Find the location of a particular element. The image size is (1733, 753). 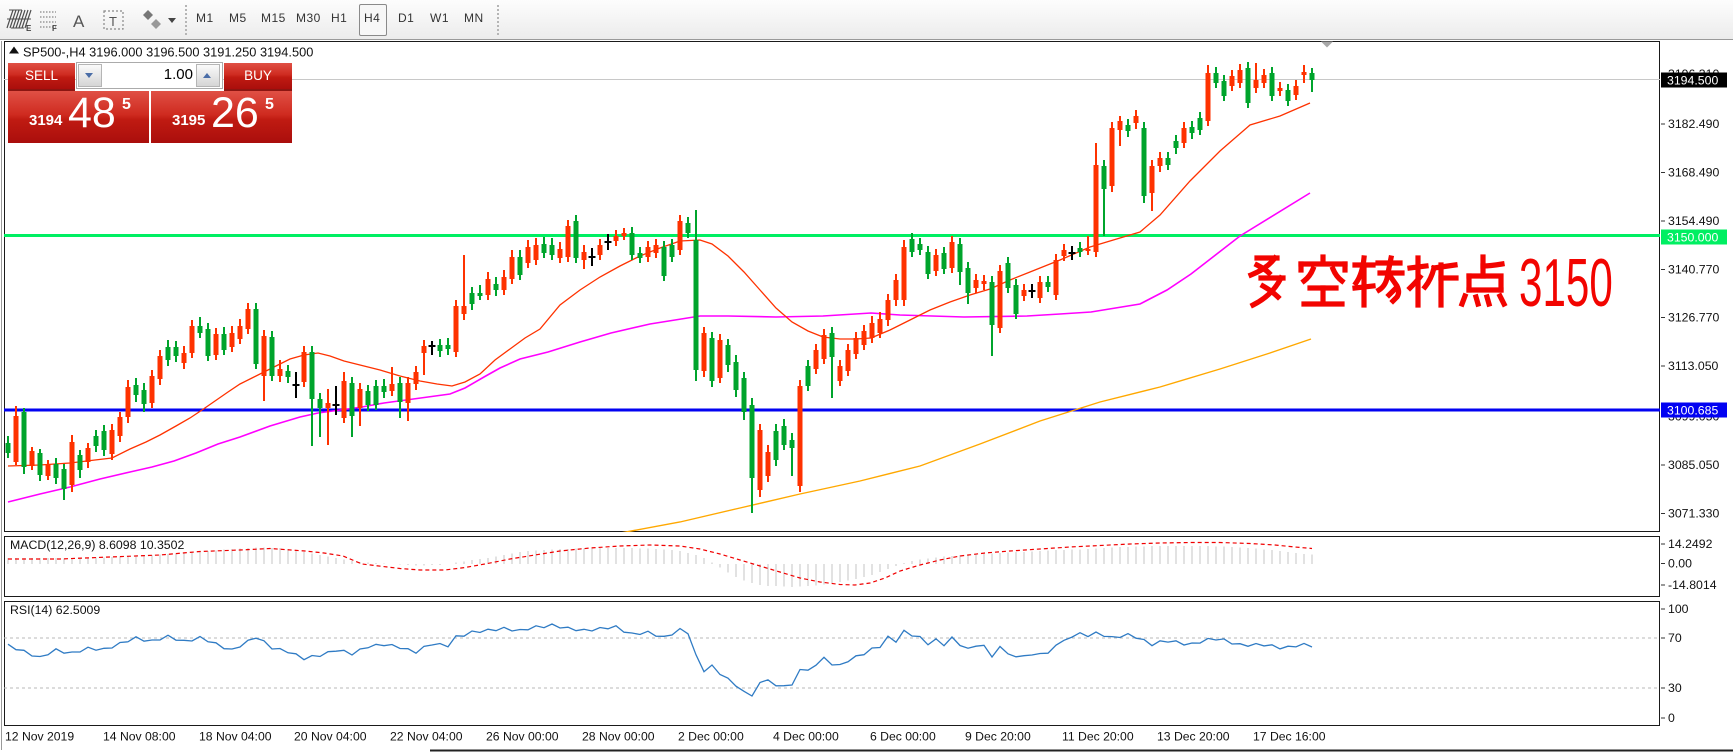

svg-text: 3150.000 is located at coordinates (1692, 238).